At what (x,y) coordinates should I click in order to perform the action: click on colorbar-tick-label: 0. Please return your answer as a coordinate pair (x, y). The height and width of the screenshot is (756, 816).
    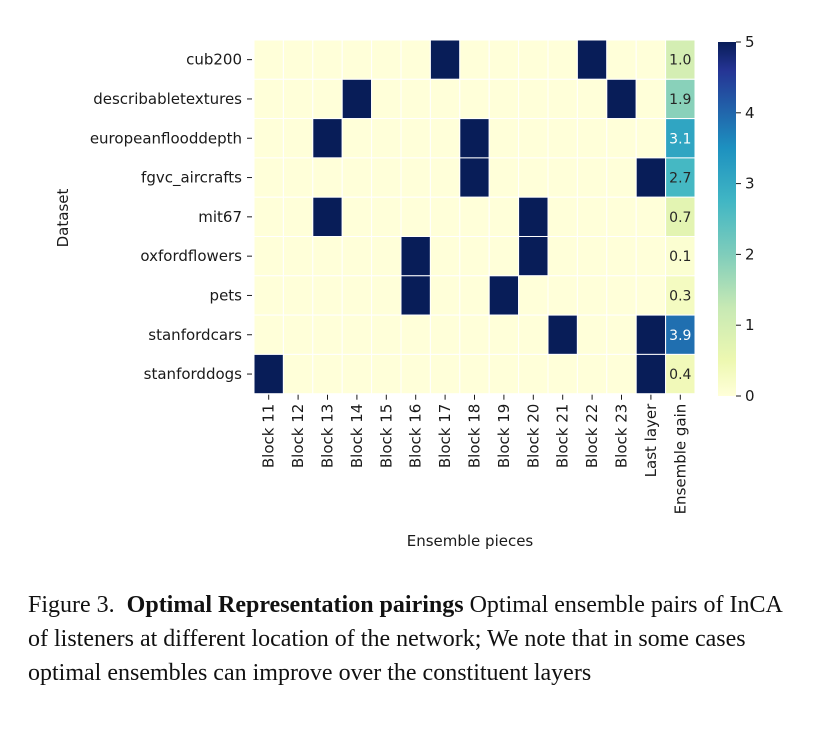
    Looking at the image, I should click on (750, 396).